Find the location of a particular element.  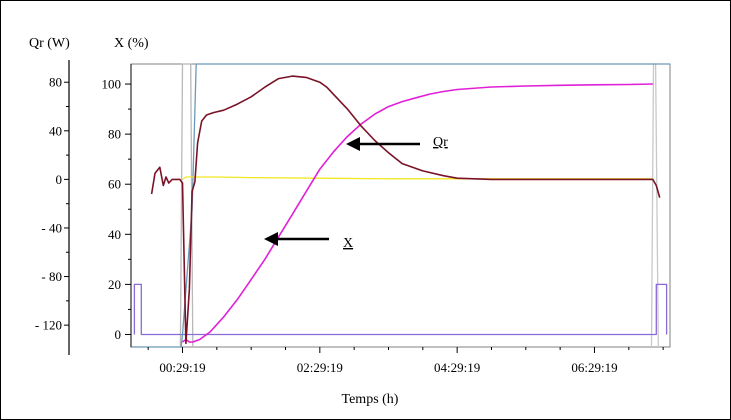

time-tick-label: 02:29:19 is located at coordinates (320, 367).